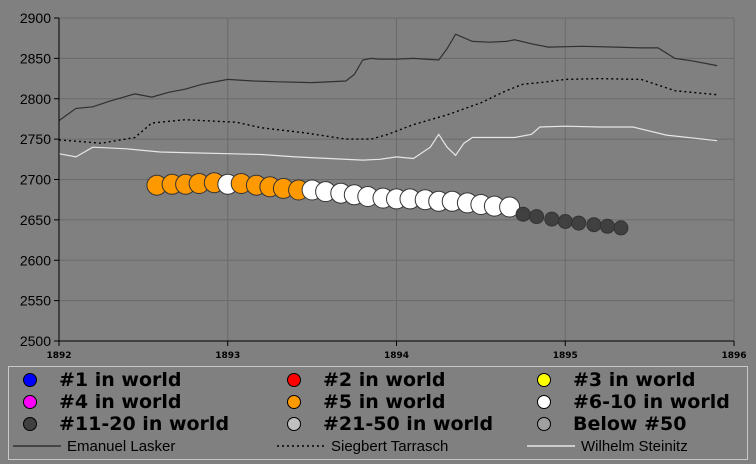  What do you see at coordinates (144, 424) in the screenshot?
I see `legend-label: #11-20 in world` at bounding box center [144, 424].